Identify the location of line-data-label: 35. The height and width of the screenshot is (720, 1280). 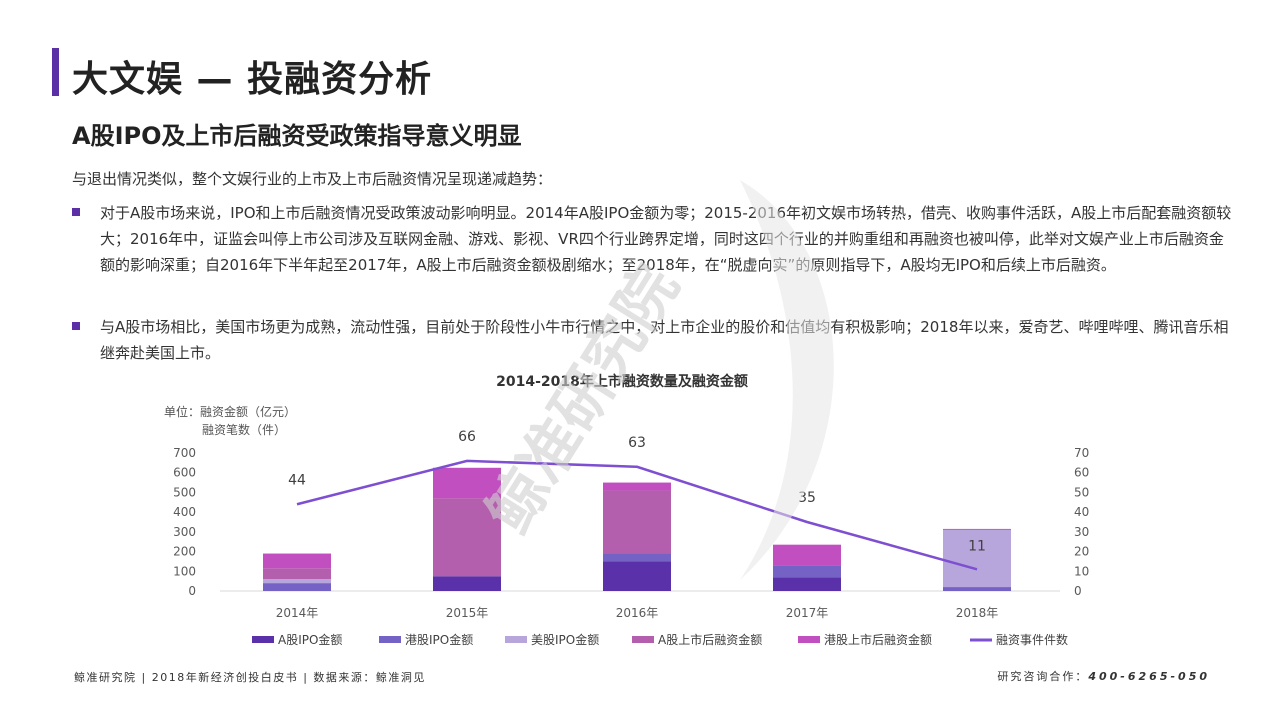
(807, 498).